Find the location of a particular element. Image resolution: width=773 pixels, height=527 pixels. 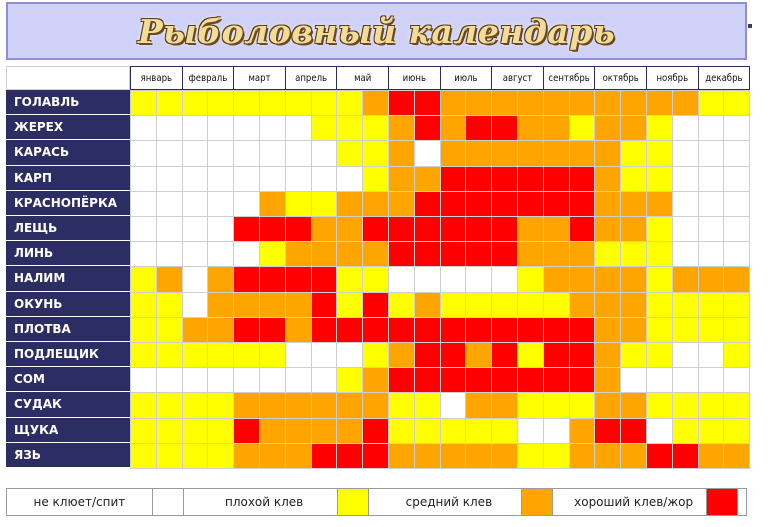

fish-label: ЩУКА is located at coordinates (68, 430).